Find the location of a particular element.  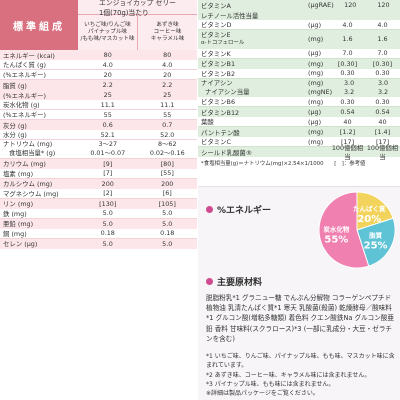

value-other: 11.1 is located at coordinates (167, 104).